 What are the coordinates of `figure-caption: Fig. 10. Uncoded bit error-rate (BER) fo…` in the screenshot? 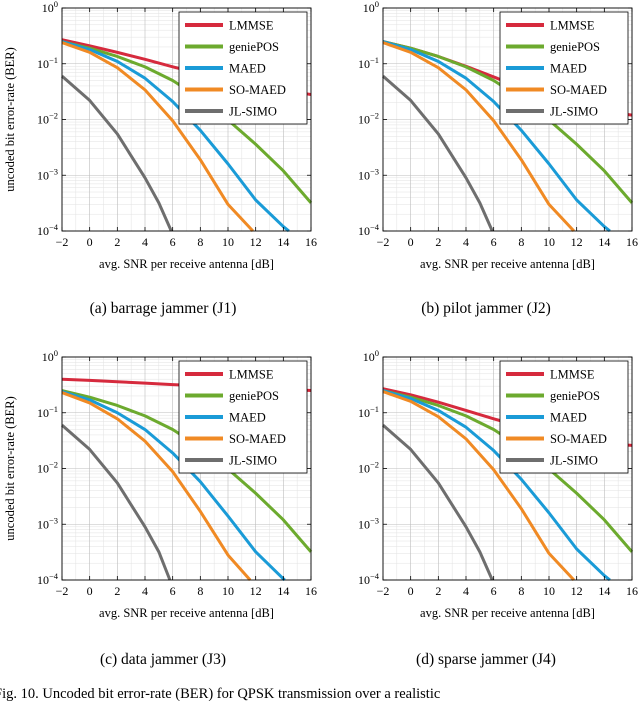 It's located at (220, 693).